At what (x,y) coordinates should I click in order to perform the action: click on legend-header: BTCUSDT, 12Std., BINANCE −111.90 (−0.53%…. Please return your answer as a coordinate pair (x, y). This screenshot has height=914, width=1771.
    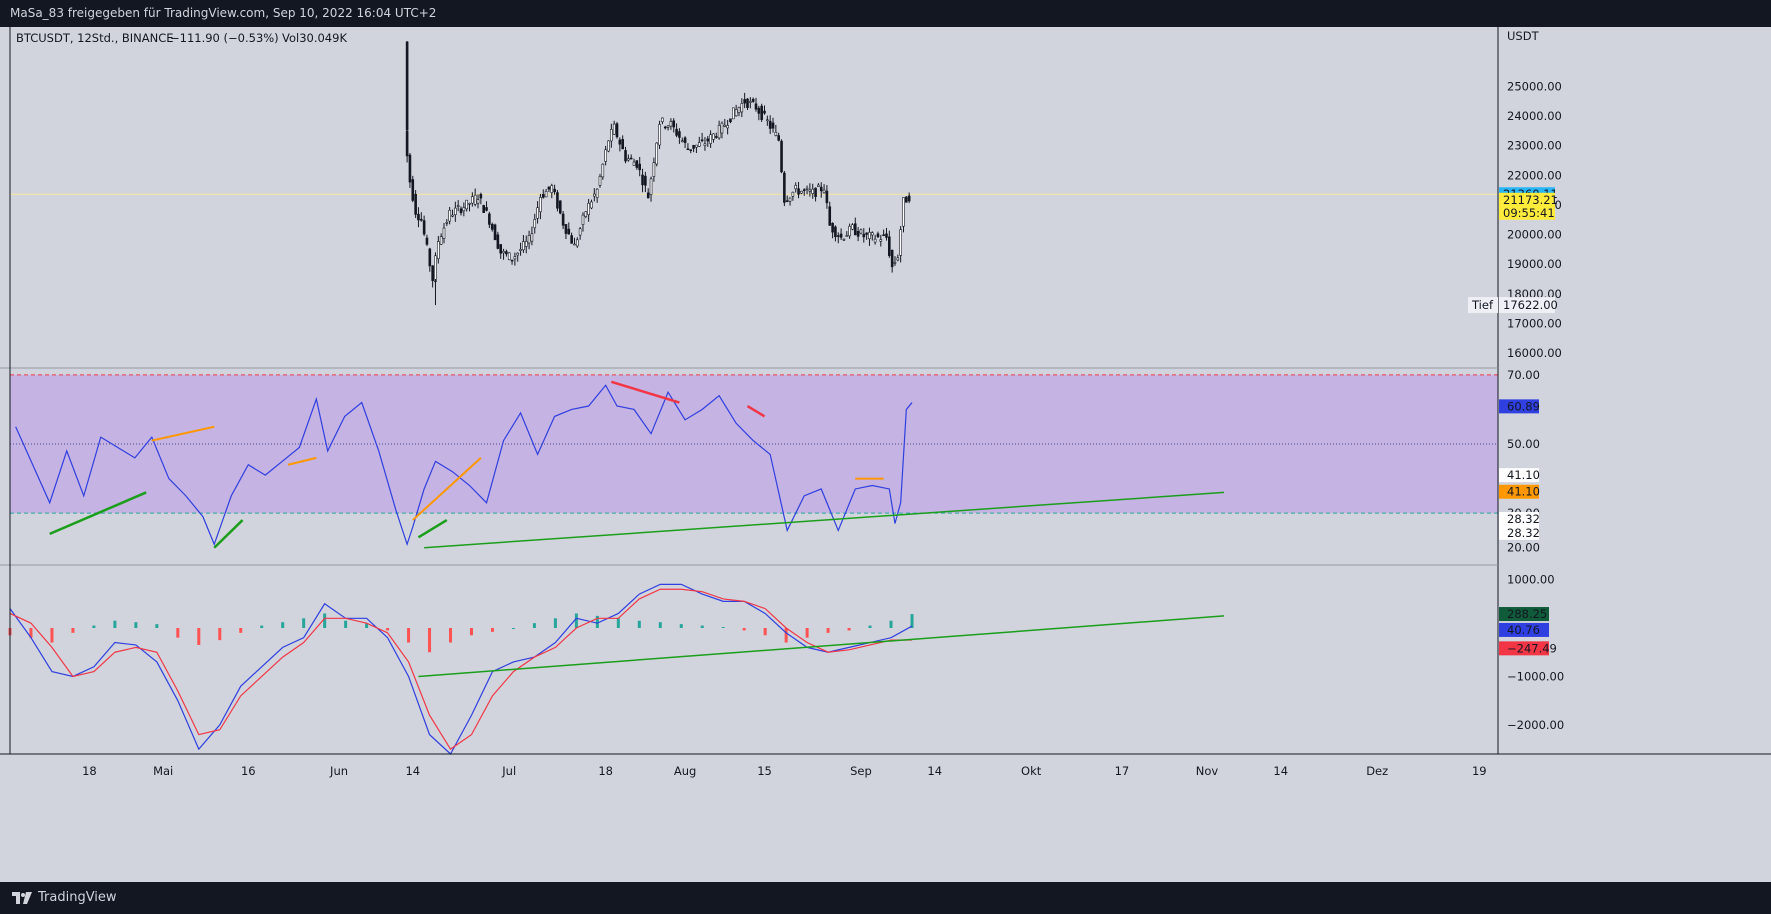
    Looking at the image, I should click on (181, 38).